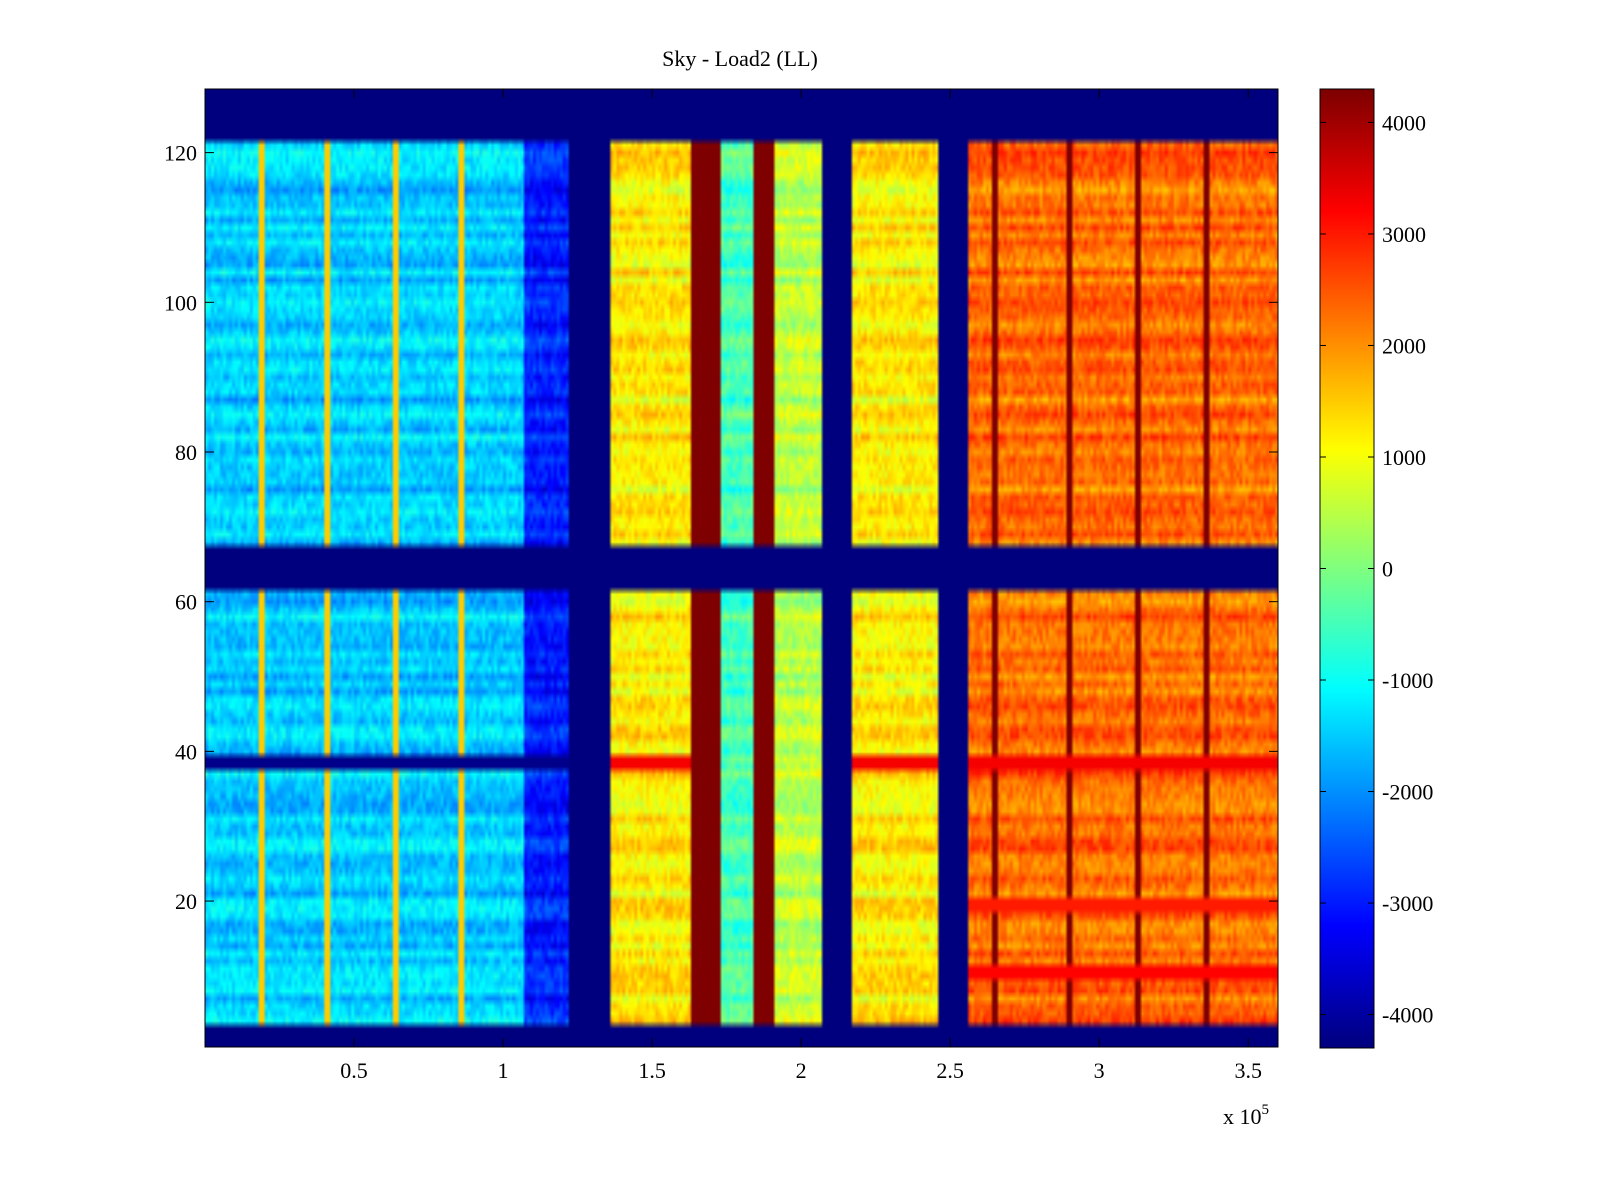  Describe the element at coordinates (503, 1070) in the screenshot. I see `x-tick-label: 1` at that location.